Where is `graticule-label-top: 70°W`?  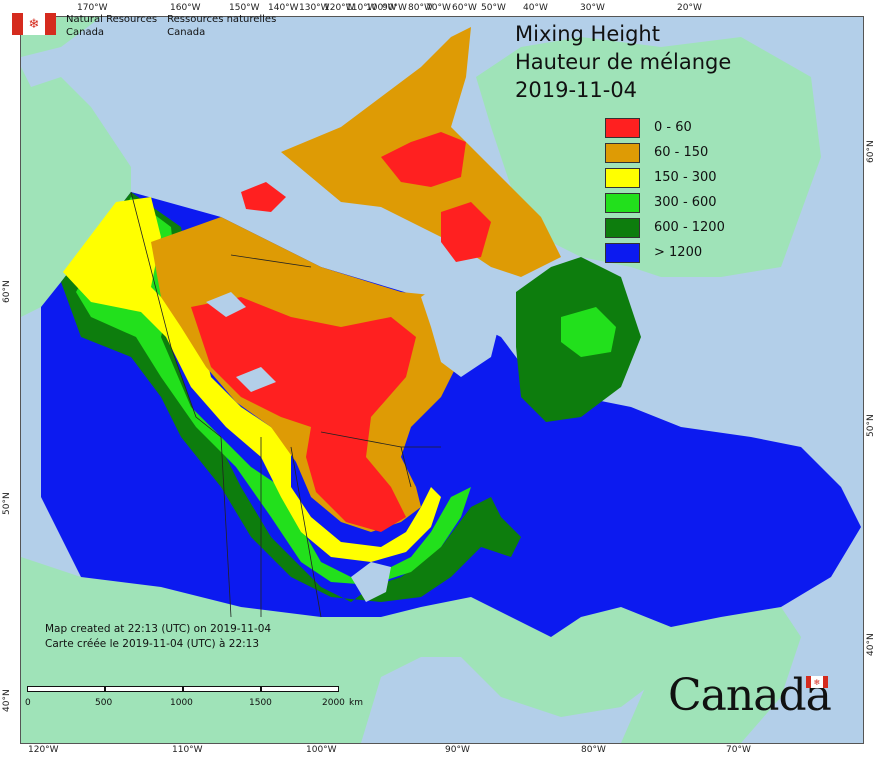 graticule-label-top: 70°W is located at coordinates (438, 8).